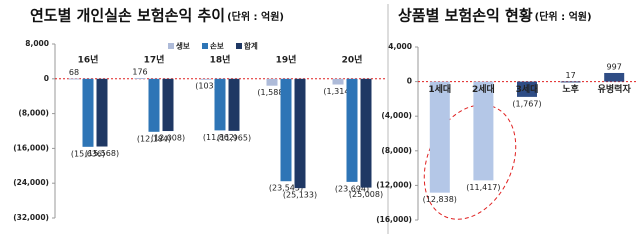 This screenshot has width=643, height=240. What do you see at coordinates (615, 89) in the screenshot?
I see `x-tick-label: 유병력자` at bounding box center [615, 89].